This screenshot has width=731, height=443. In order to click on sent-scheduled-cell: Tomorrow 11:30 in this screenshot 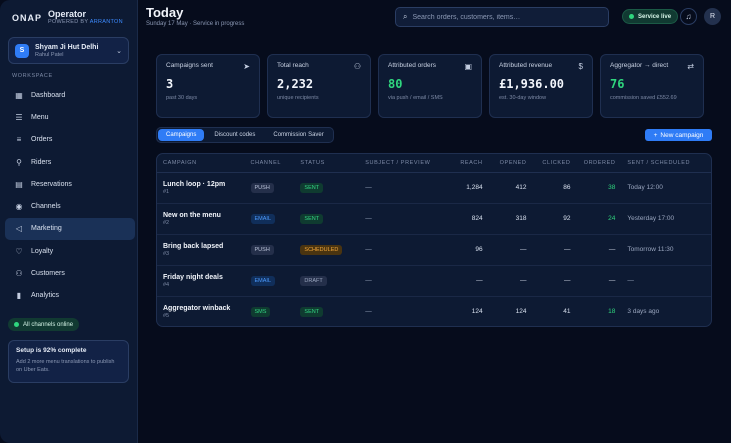, I will do `click(666, 250)`.